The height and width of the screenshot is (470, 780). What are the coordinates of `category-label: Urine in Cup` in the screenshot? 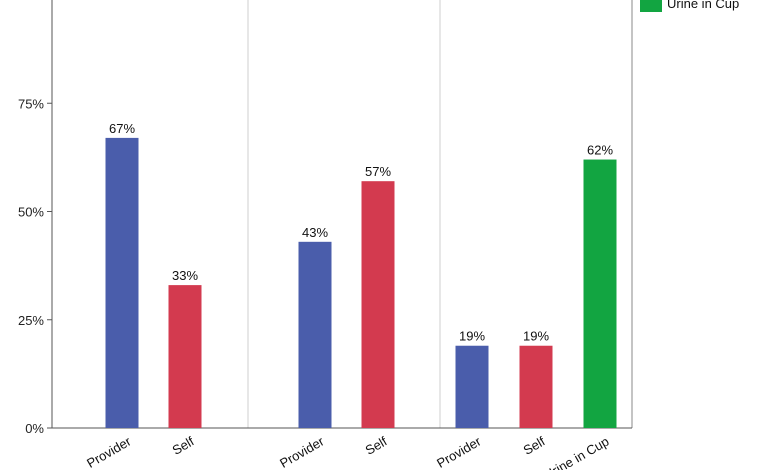 It's located at (576, 452).